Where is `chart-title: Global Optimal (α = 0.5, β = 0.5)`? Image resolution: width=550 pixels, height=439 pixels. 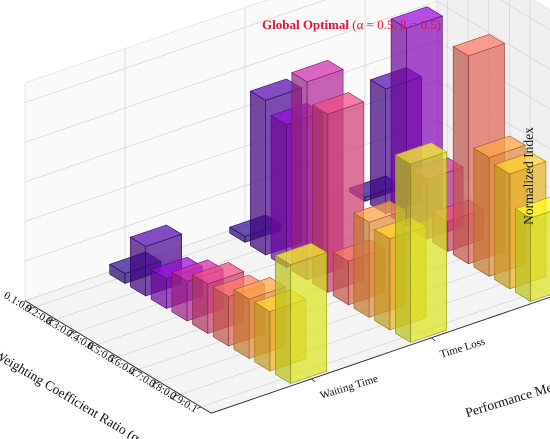
chart-title: Global Optimal (α = 0.5, β = 0.5) is located at coordinates (351, 24).